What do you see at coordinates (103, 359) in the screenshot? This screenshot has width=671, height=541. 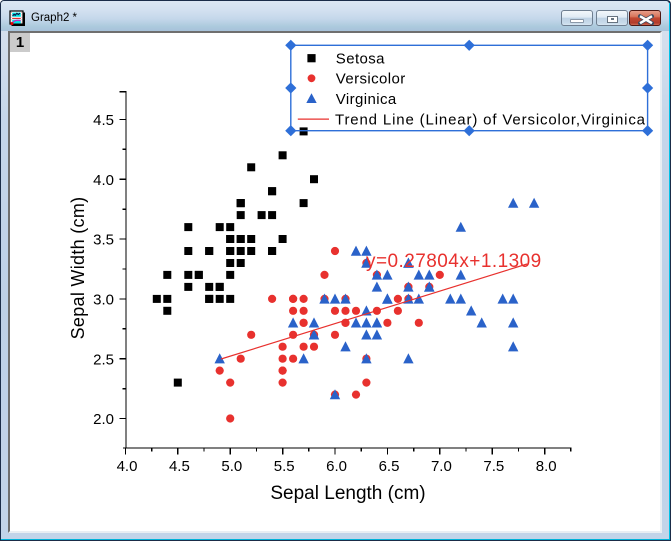 I see `svg-text: 2.5` at bounding box center [103, 359].